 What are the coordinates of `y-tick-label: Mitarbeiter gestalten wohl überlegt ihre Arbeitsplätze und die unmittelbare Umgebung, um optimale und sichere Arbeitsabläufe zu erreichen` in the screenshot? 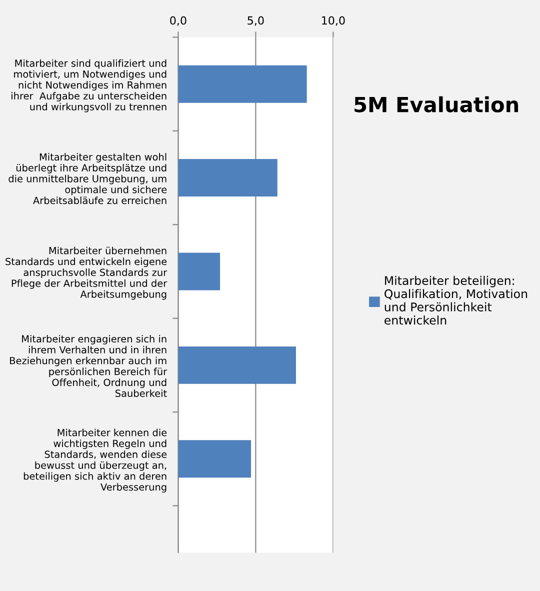 It's located at (87, 178).